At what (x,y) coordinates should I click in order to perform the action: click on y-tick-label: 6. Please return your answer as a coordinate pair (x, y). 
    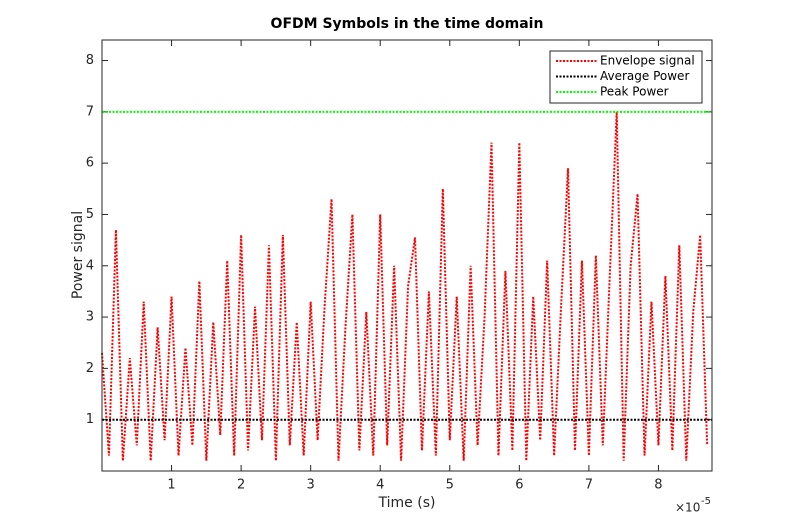
    Looking at the image, I should click on (90, 163).